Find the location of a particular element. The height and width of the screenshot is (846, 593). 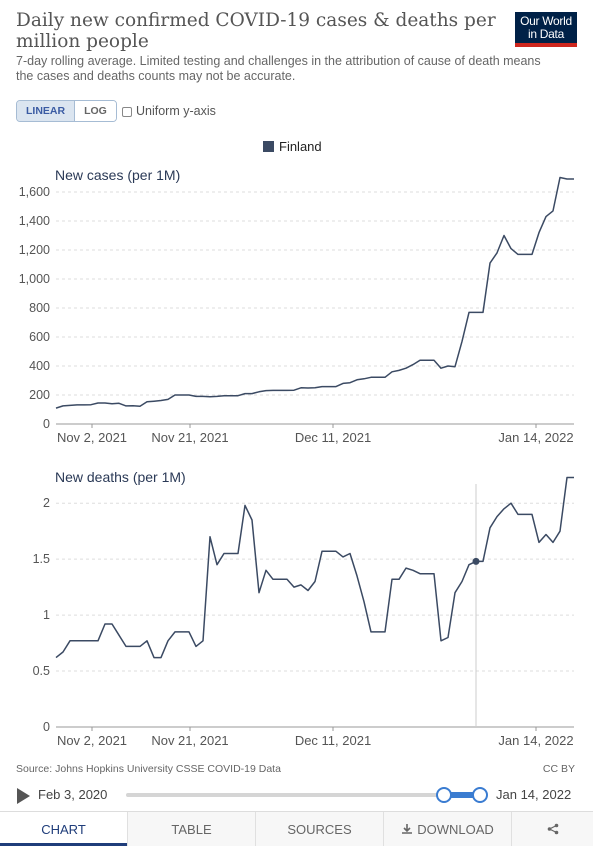

y-tick-label: 600 is located at coordinates (39, 337).